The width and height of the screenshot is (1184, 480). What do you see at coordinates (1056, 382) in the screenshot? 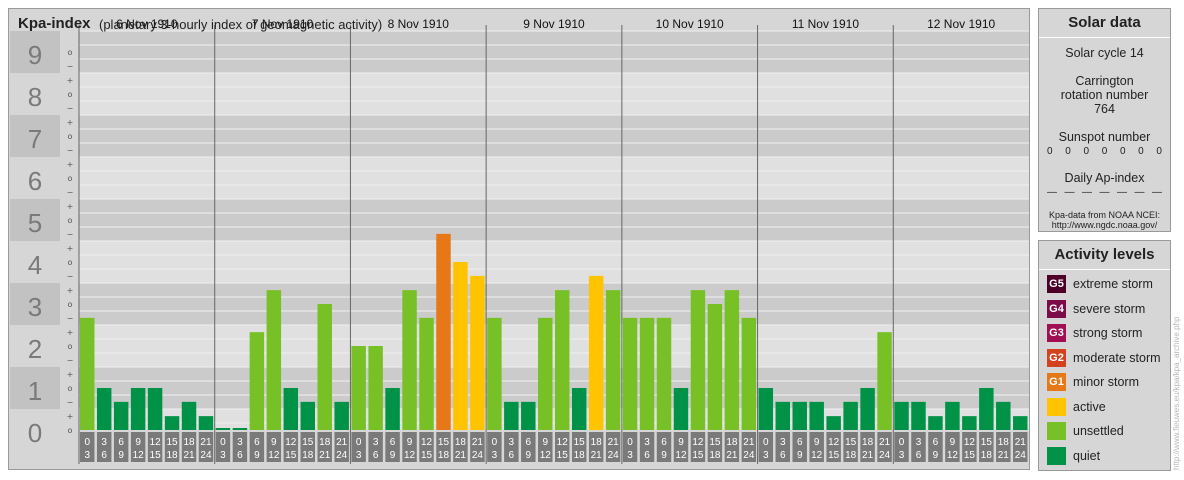
I see `activity-level-swatch: G1` at bounding box center [1056, 382].